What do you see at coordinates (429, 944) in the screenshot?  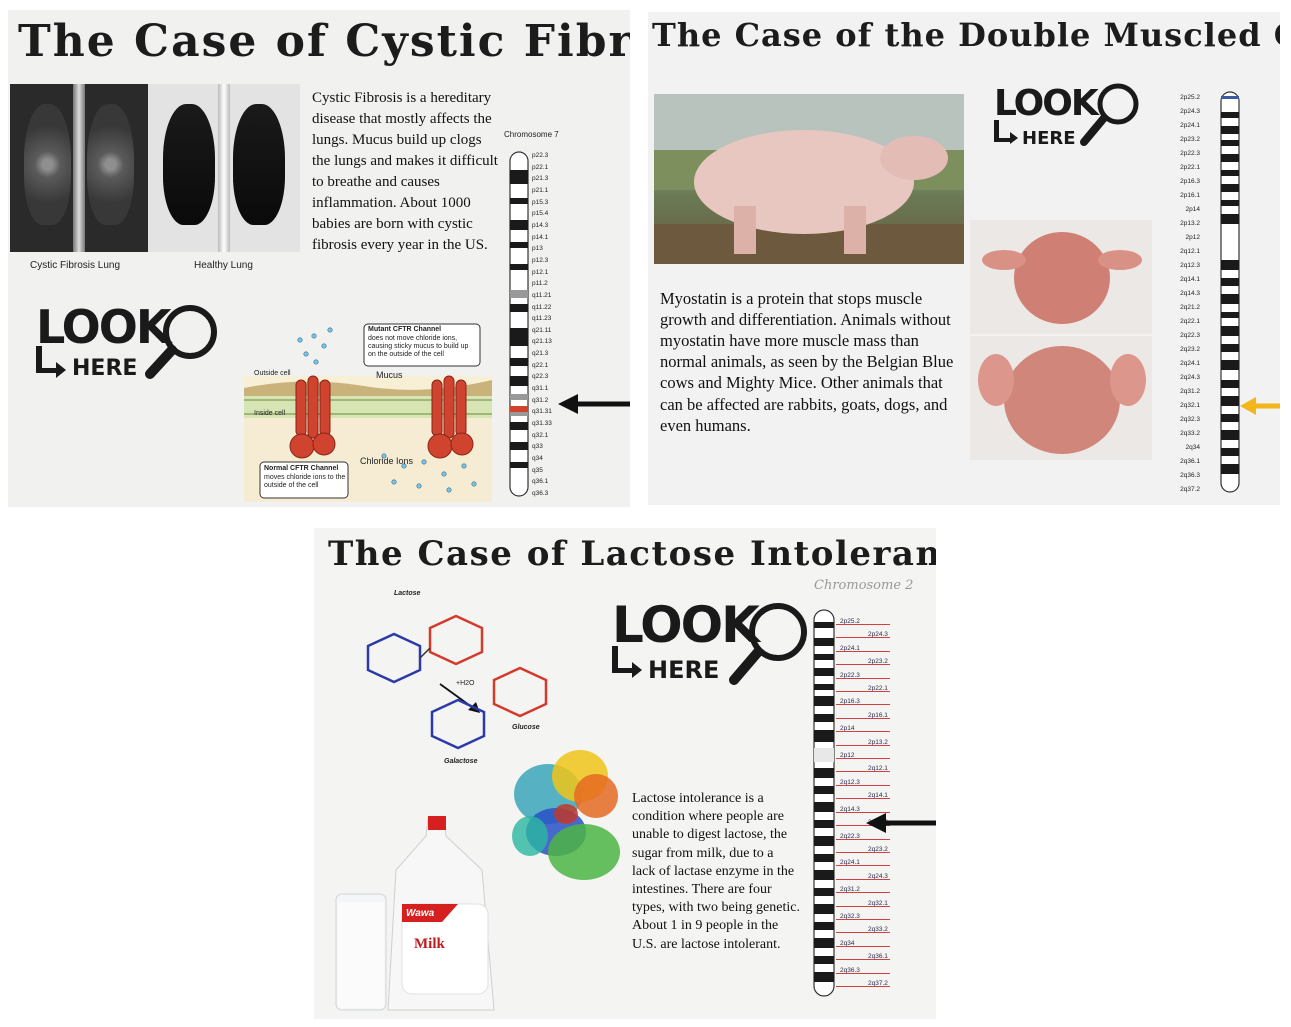 I see `milk-label: Milk` at bounding box center [429, 944].